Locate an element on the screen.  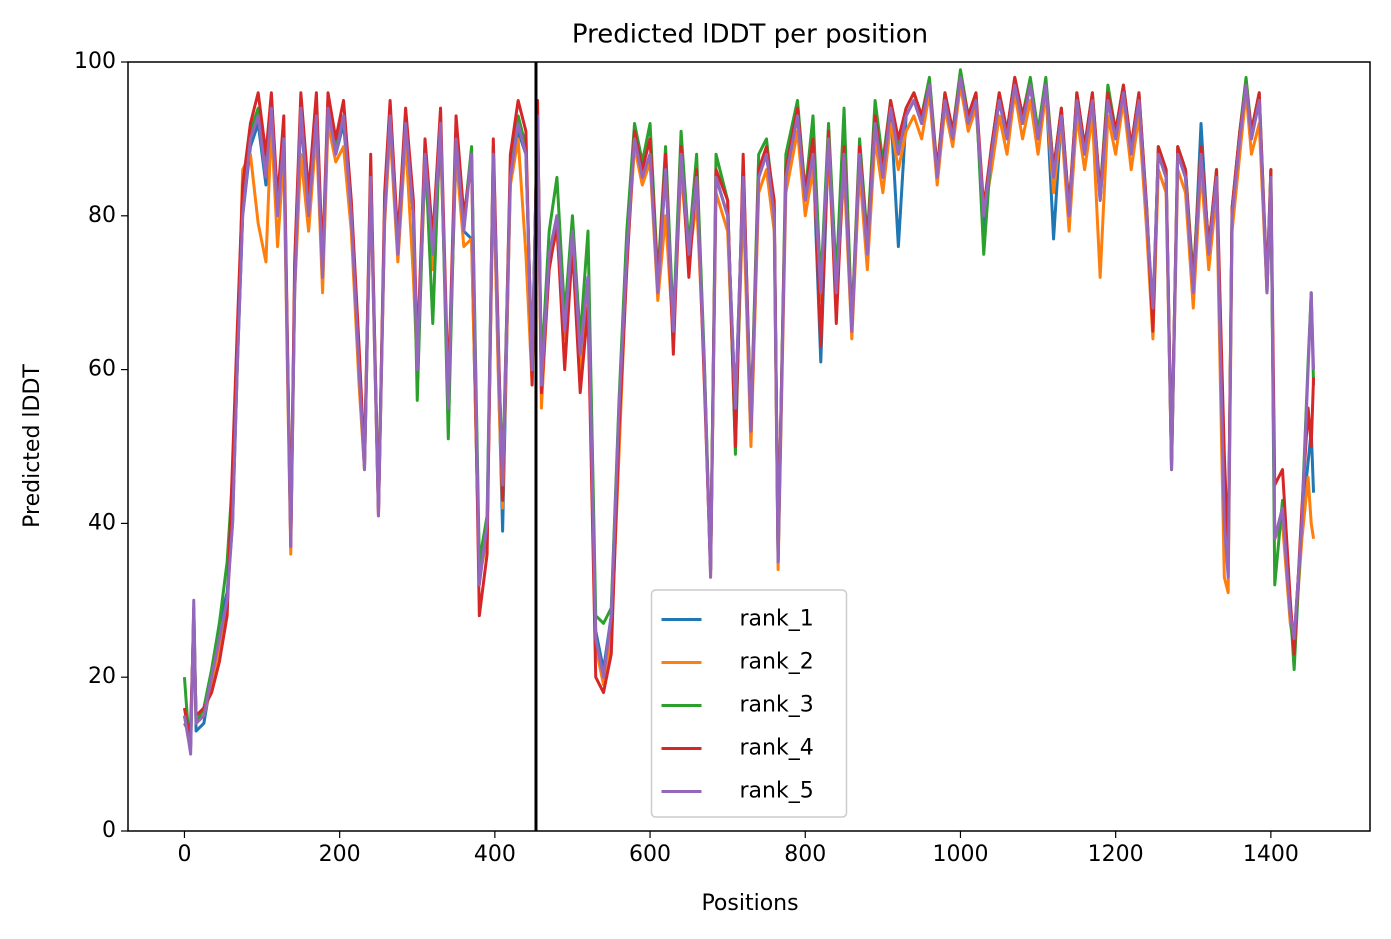
x-tick-label: 0 is located at coordinates (184, 854).